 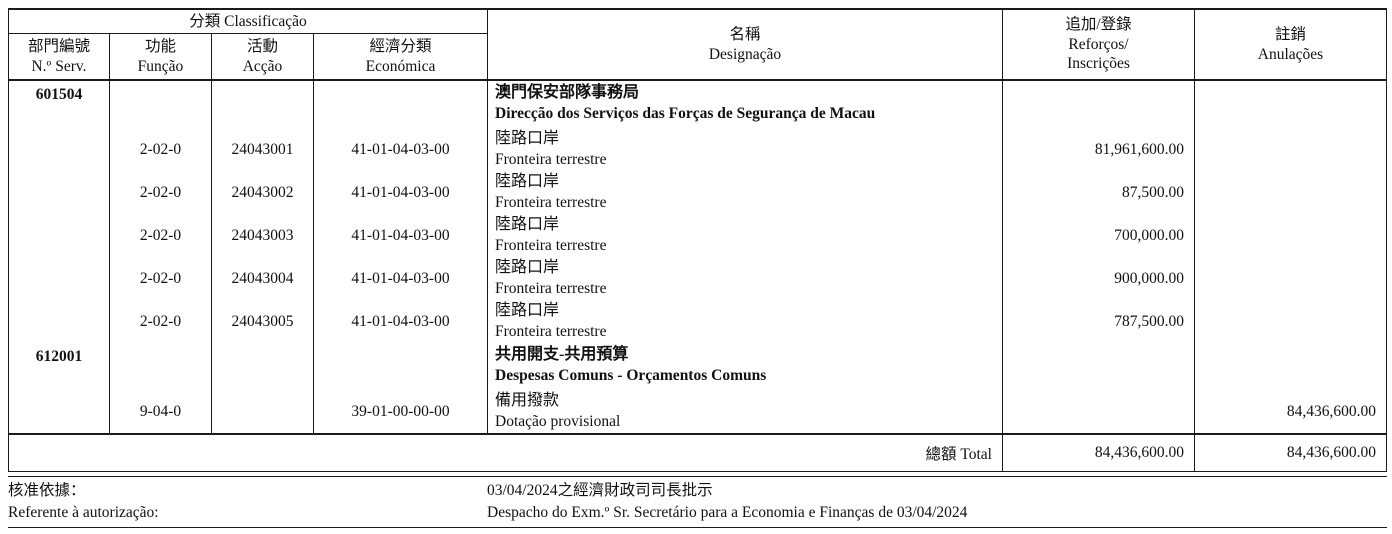 What do you see at coordinates (506, 453) in the screenshot?
I see `total-label: 總額 Total` at bounding box center [506, 453].